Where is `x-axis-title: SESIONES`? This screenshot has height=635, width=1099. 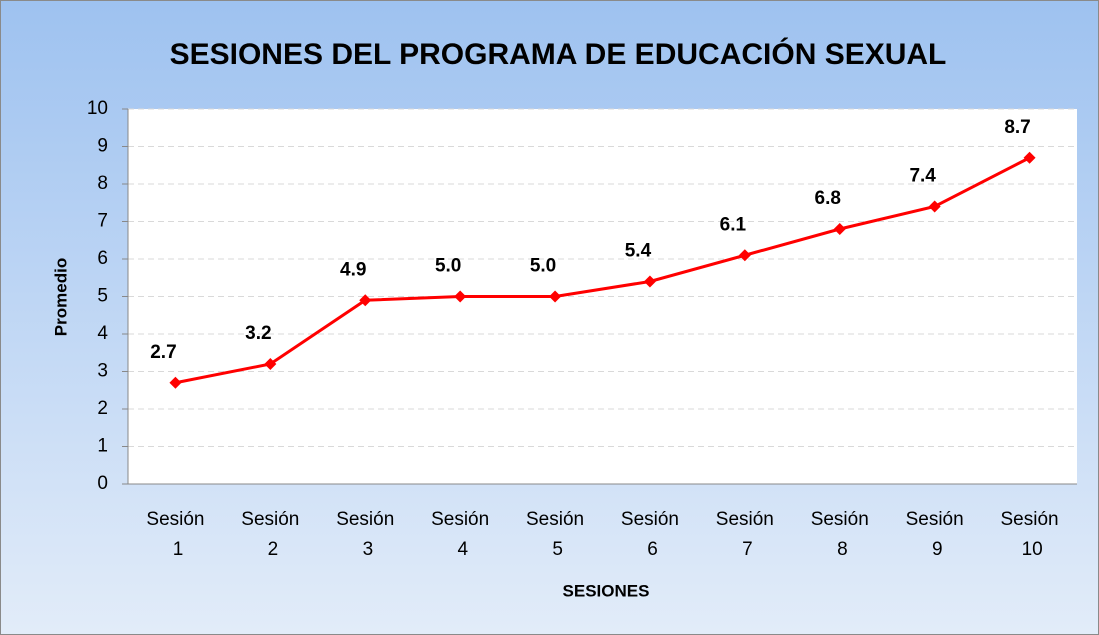
x-axis-title: SESIONES is located at coordinates (606, 590).